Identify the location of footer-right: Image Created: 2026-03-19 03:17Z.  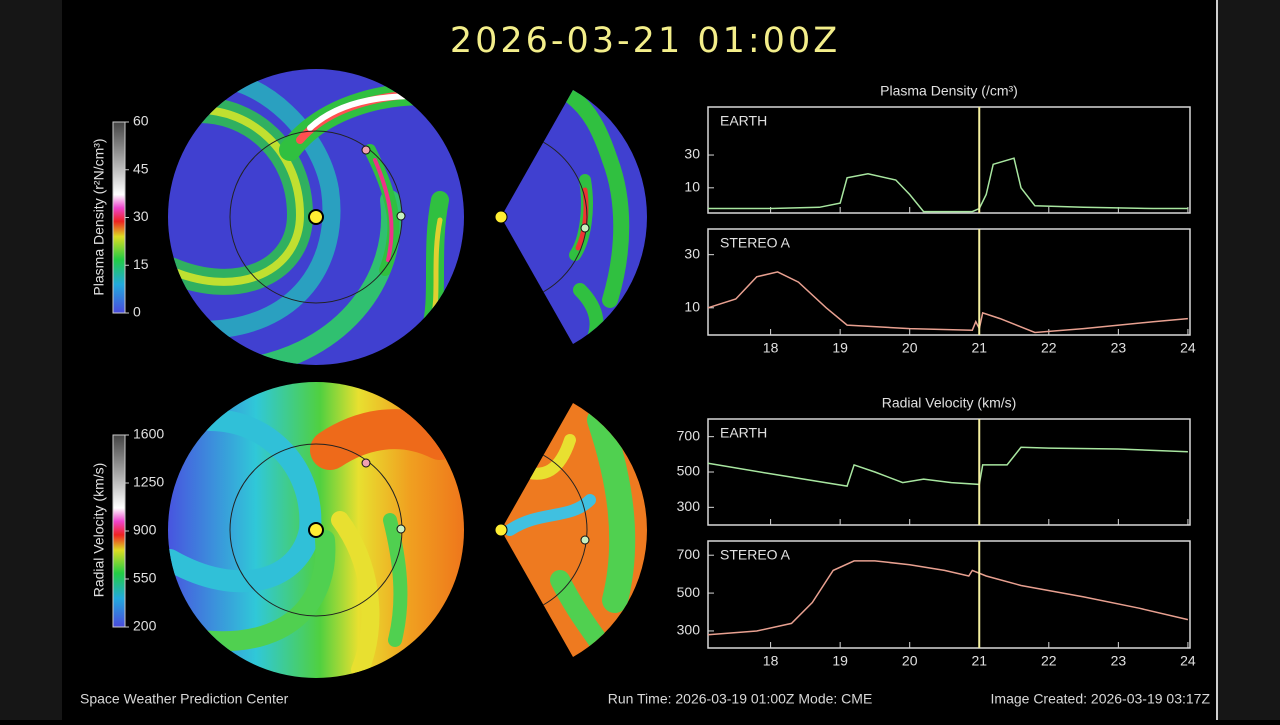
(1101, 699).